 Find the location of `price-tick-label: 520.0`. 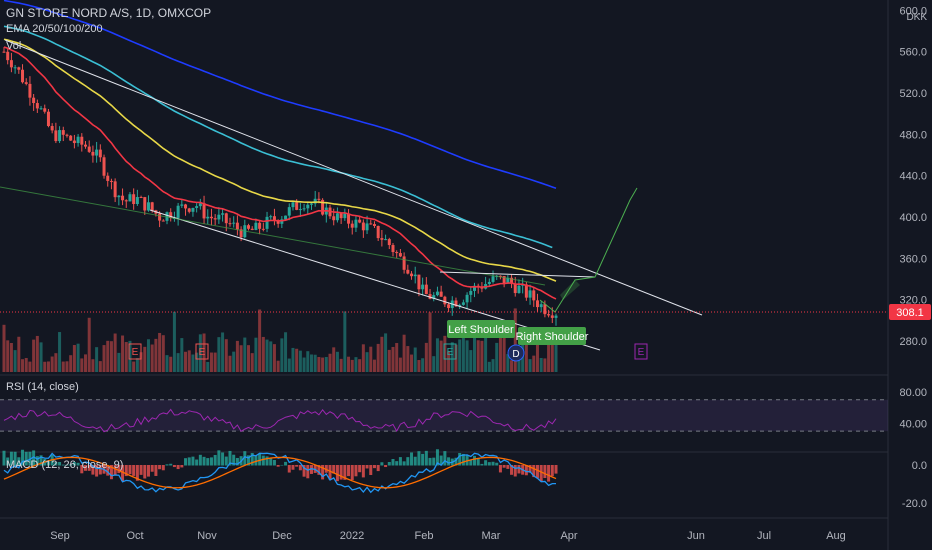

price-tick-label: 520.0 is located at coordinates (913, 94).